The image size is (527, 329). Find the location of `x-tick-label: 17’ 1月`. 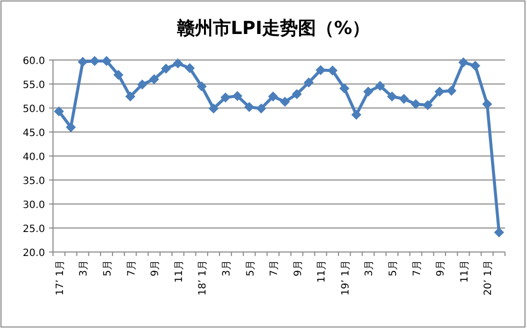

x-tick-label: 17’ 1月 is located at coordinates (60, 278).